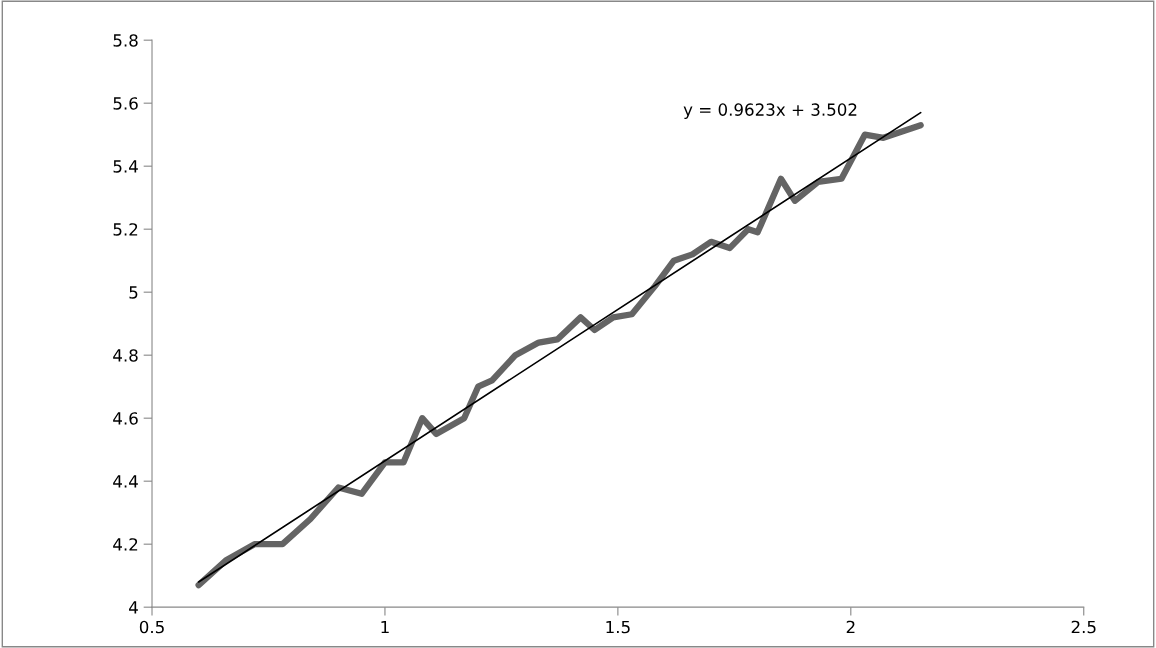  Describe the element at coordinates (385, 627) in the screenshot. I see `x-tick-label: 1` at that location.